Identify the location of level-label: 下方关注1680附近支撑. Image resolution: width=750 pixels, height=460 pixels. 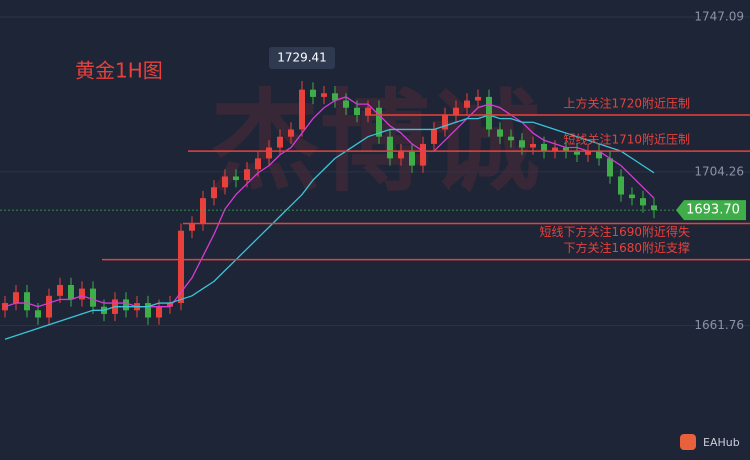
(626, 247).